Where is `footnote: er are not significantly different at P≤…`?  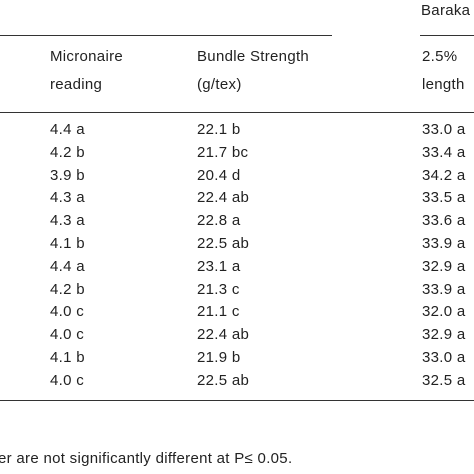 footnote: er are not significantly different at P≤… is located at coordinates (146, 458).